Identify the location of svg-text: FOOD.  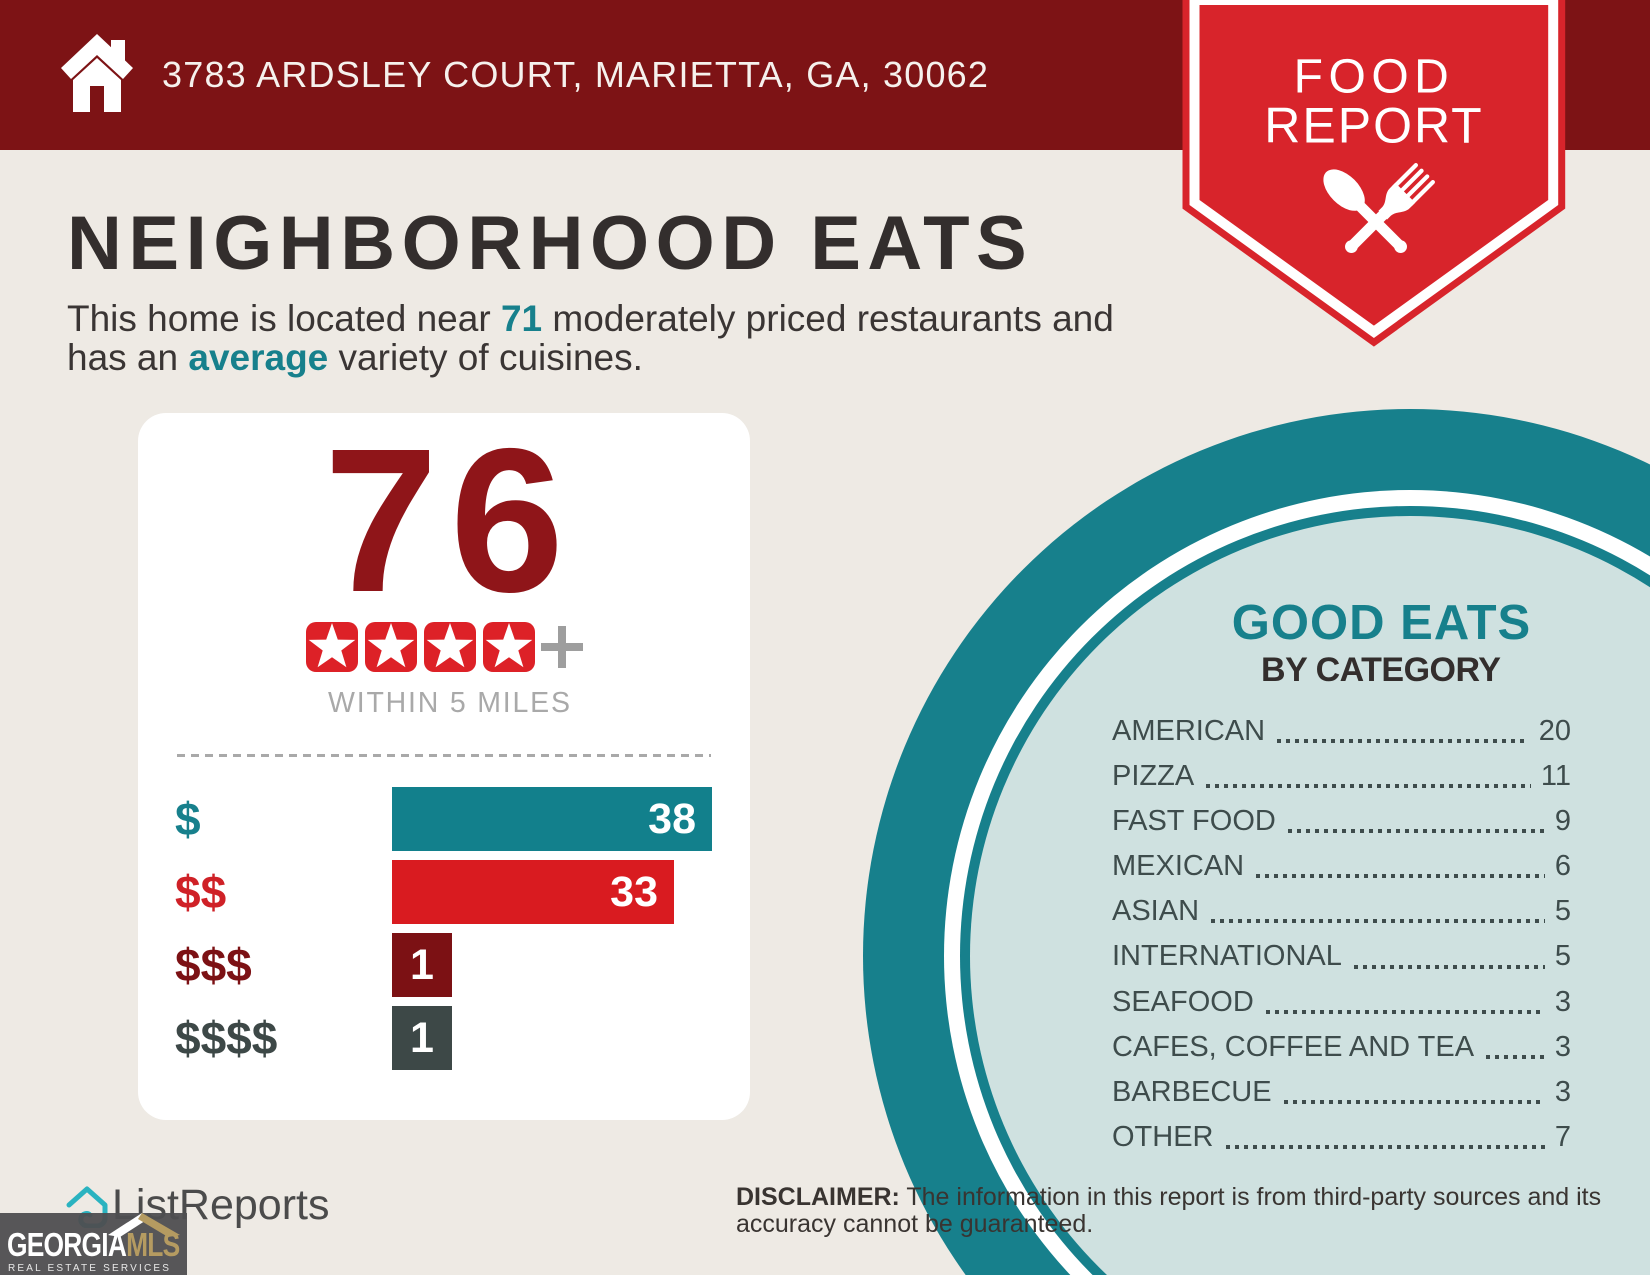
(1374, 77).